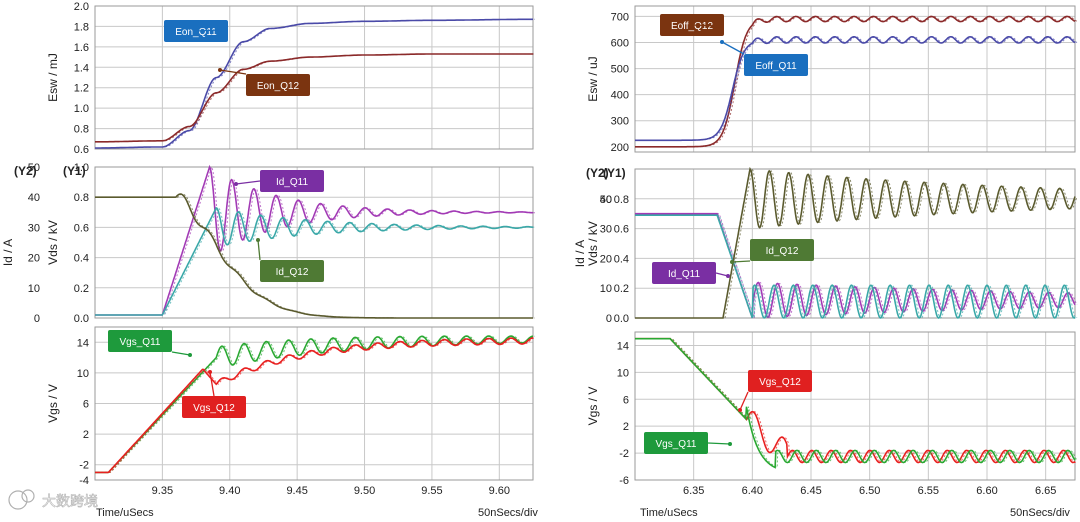 The height and width of the screenshot is (522, 1080). I want to click on x-tick-label: 6.35, so click(693, 491).